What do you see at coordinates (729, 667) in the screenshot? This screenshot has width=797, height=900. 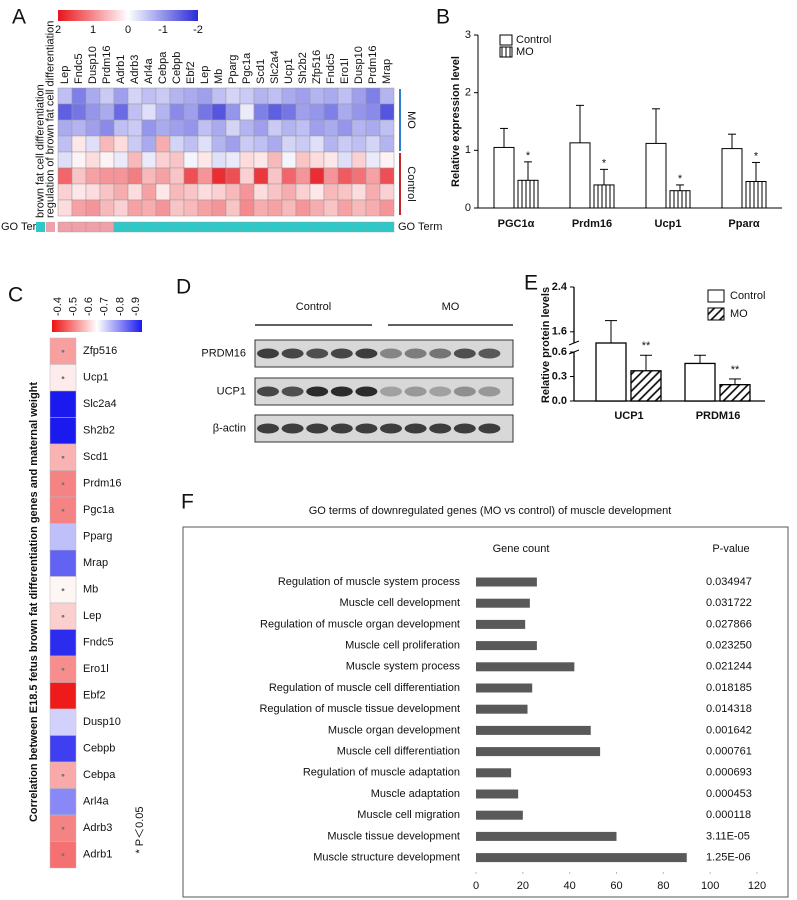 I see `p-value: 0.021244` at bounding box center [729, 667].